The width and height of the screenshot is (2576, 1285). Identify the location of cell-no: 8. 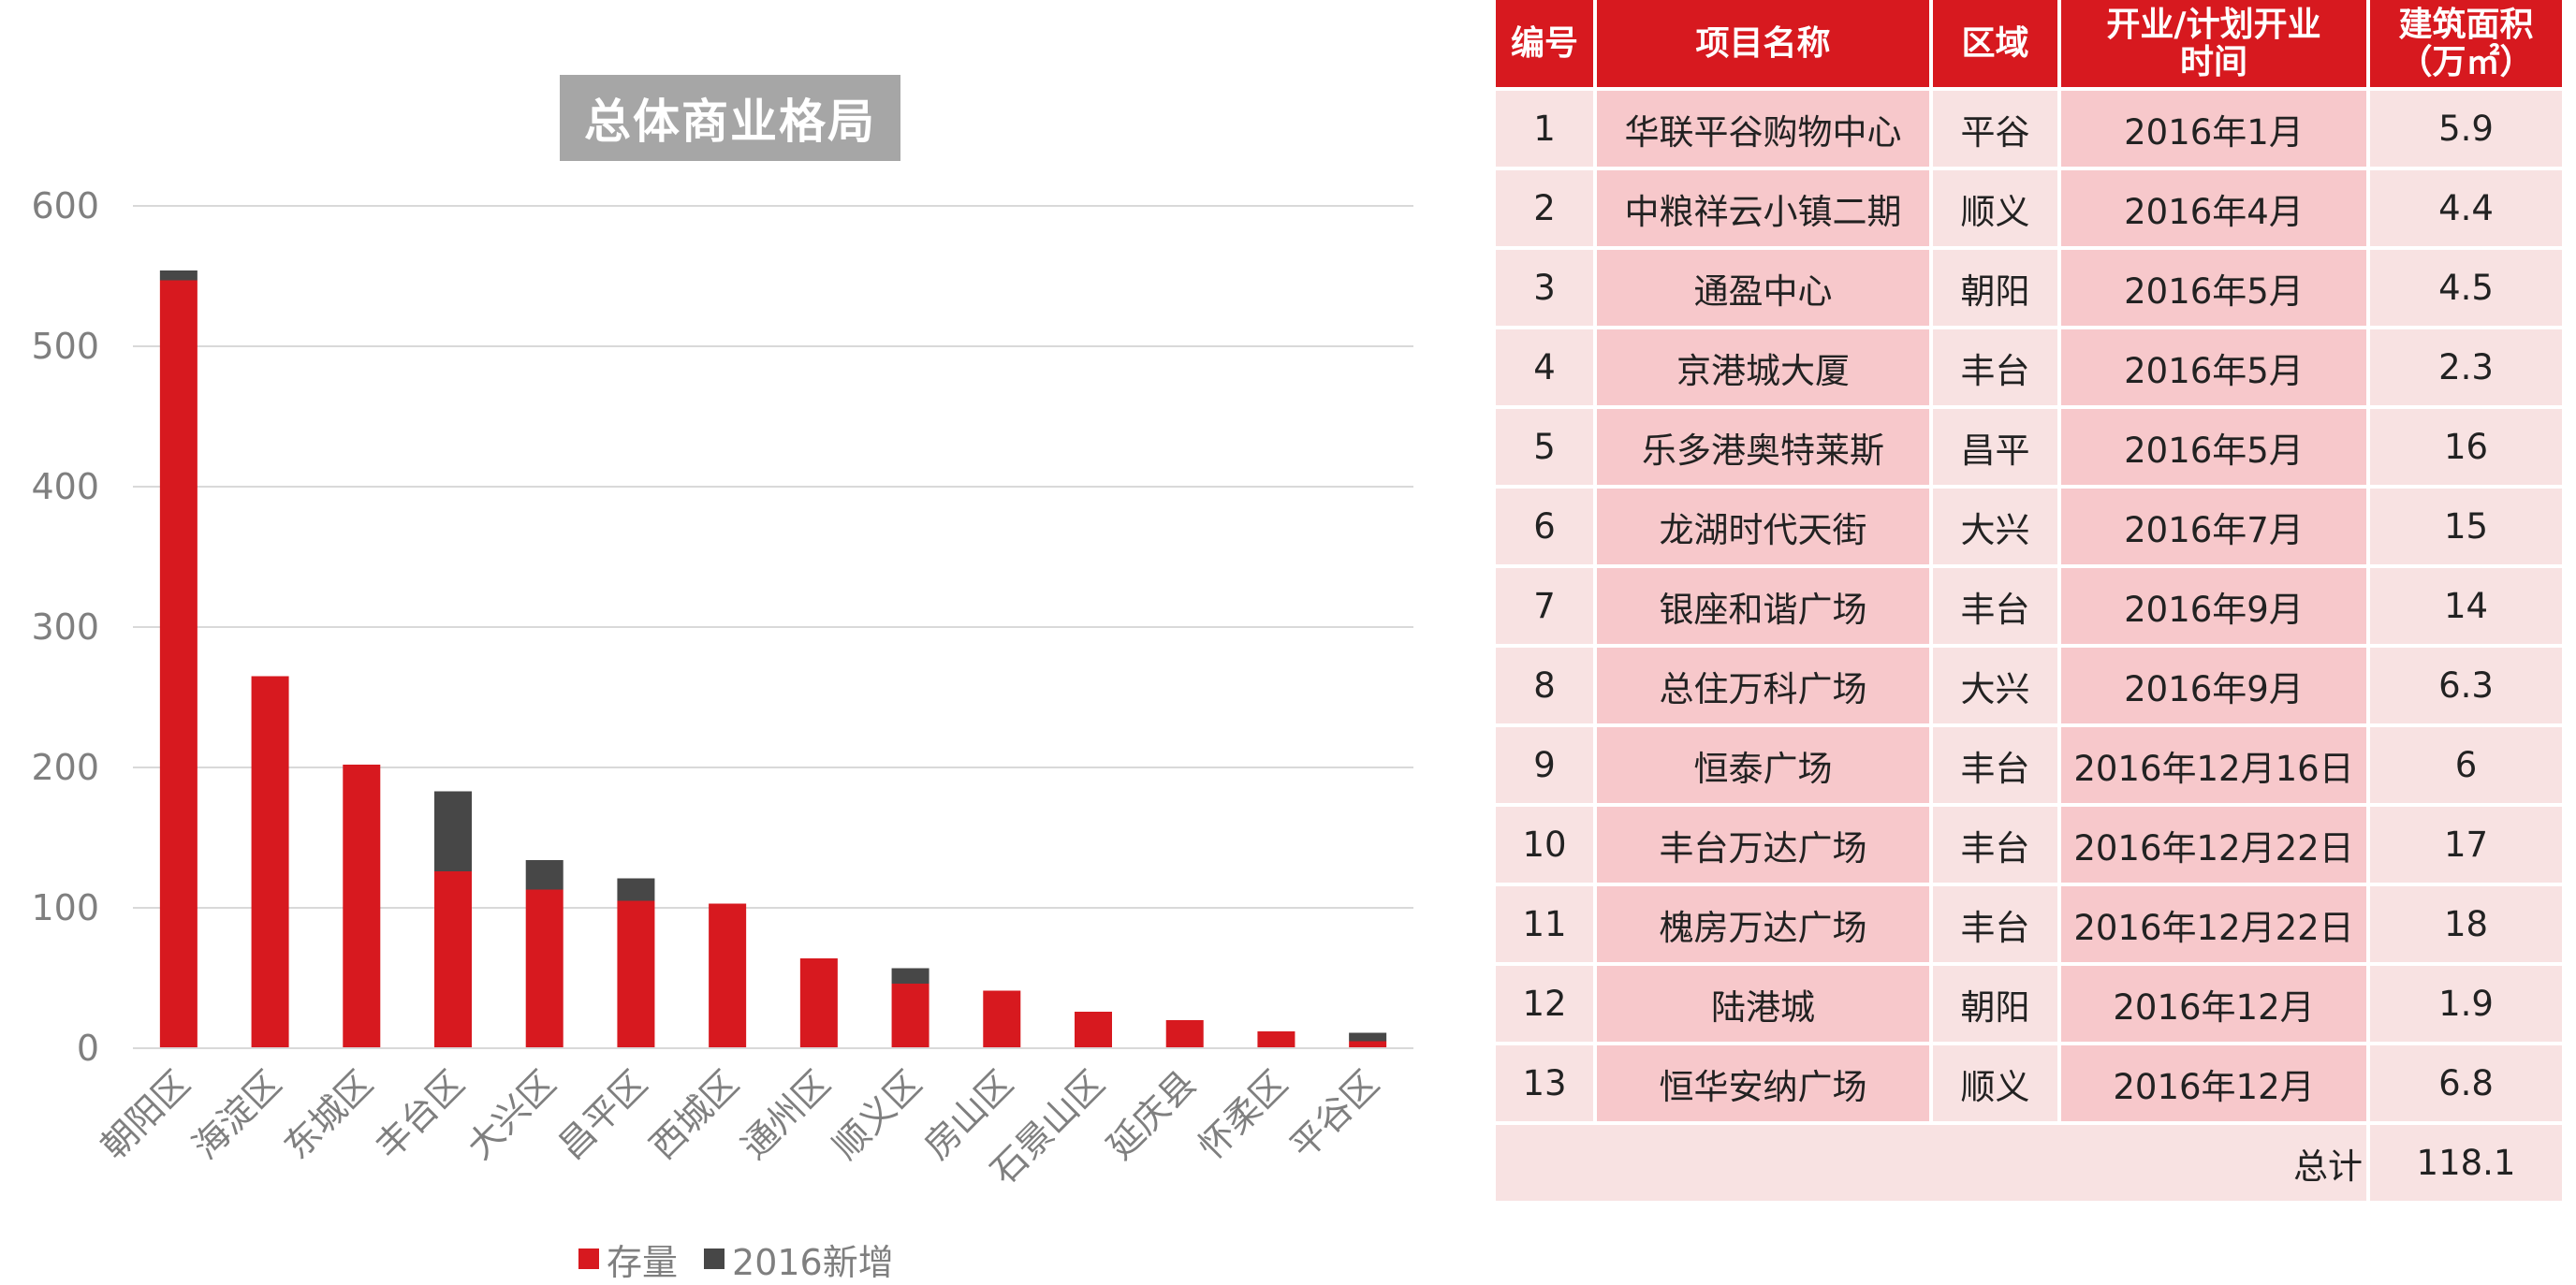
(1544, 685).